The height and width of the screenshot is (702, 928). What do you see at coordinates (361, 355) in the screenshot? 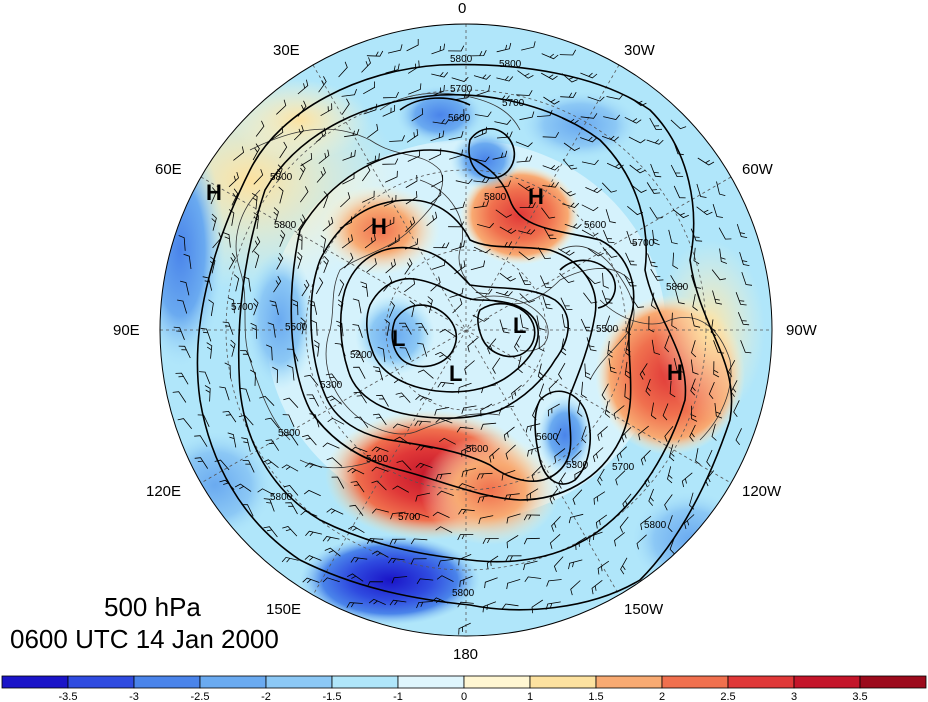
I see `contour-label: 5200` at bounding box center [361, 355].